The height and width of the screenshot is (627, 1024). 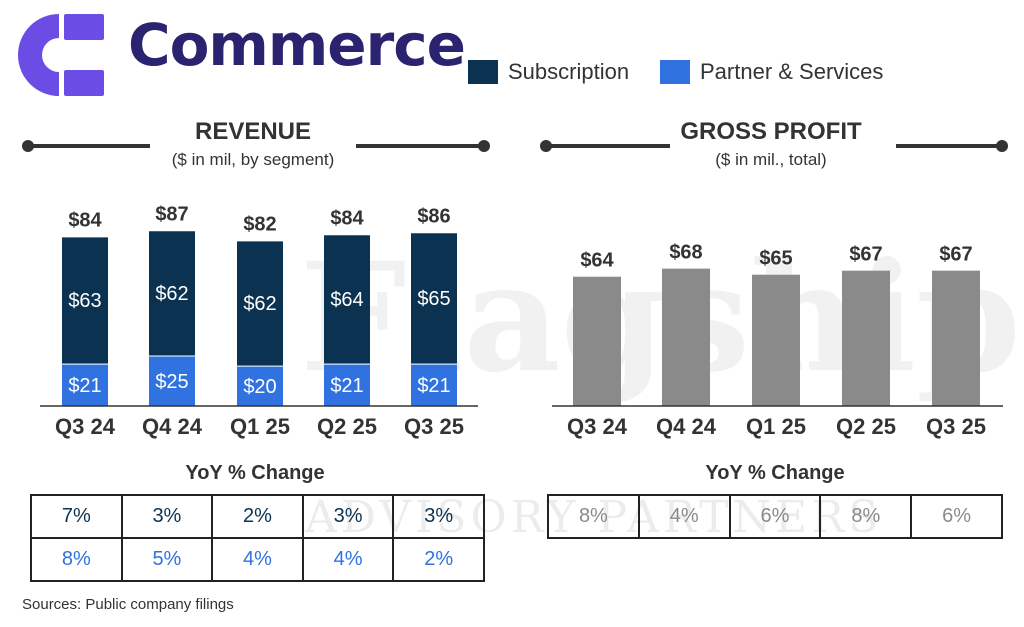 I want to click on gross-profit-title: GROSS PROFIT, so click(x=771, y=131).